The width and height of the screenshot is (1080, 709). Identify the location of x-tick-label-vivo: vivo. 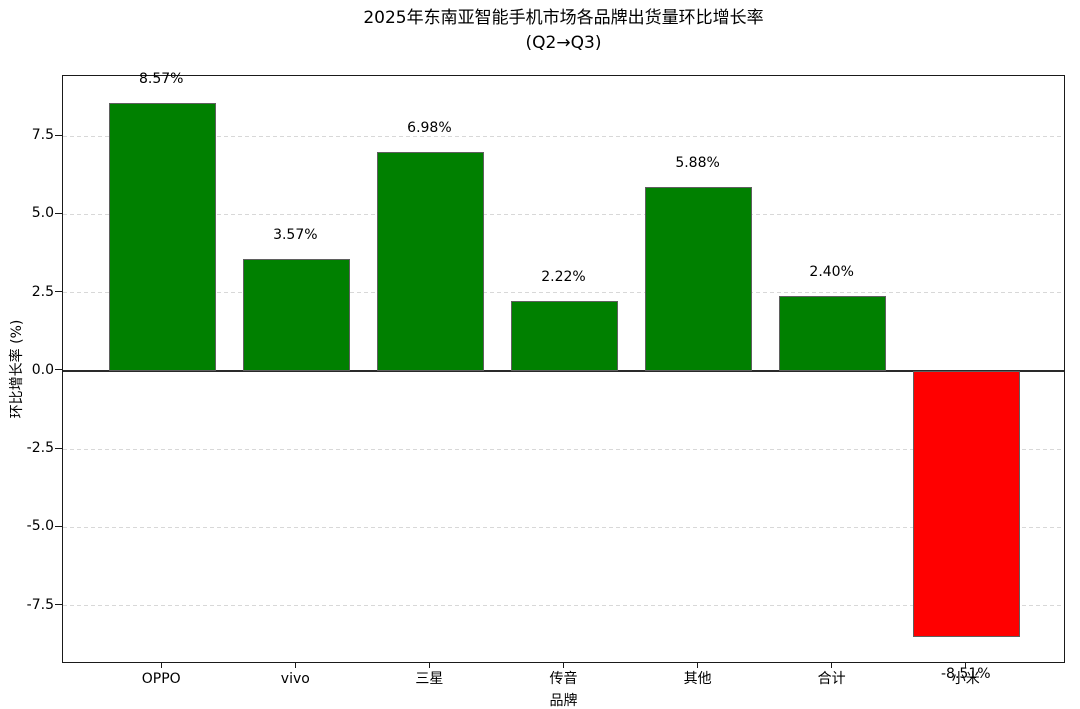
(295, 679).